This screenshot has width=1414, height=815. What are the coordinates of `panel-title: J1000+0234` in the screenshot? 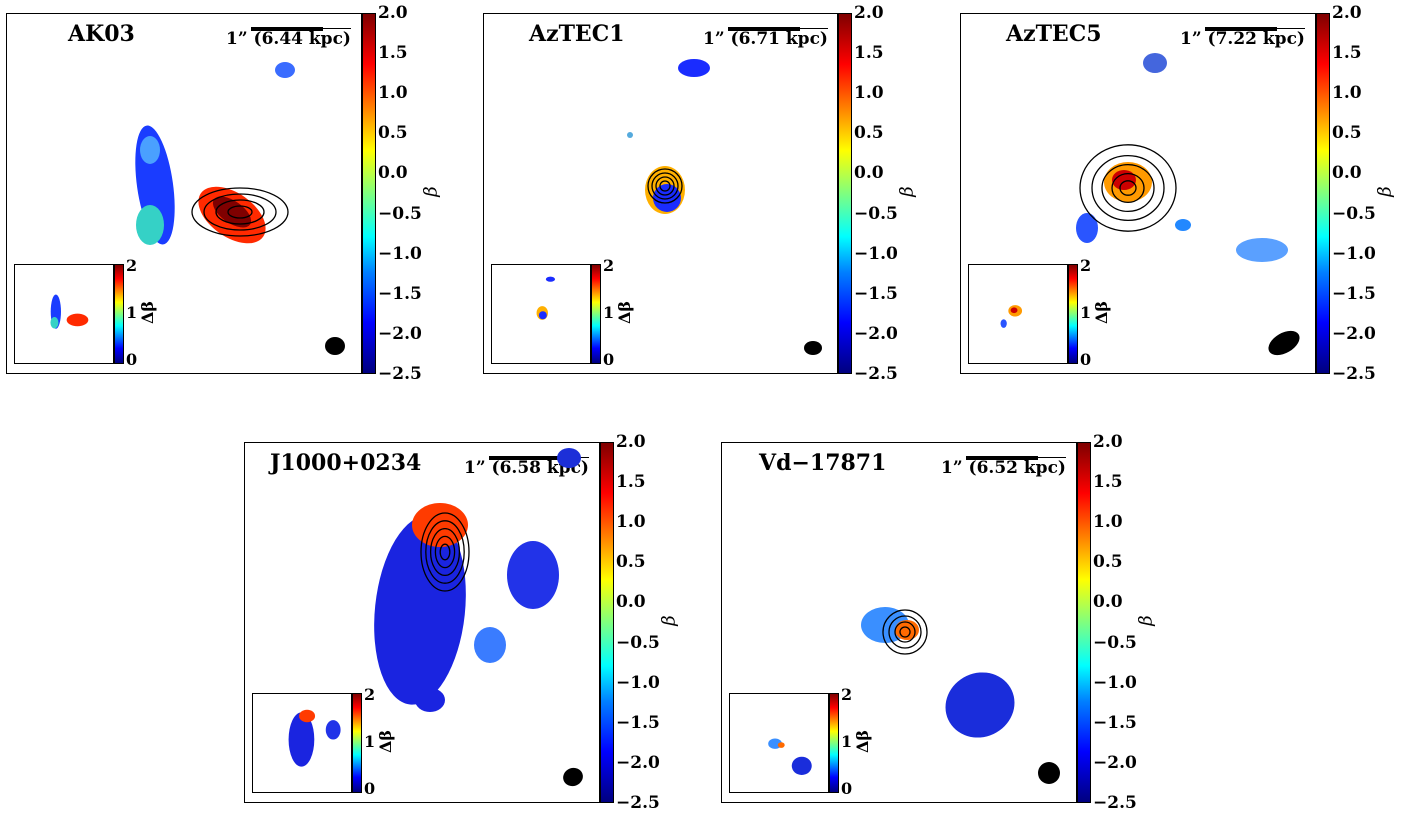 It's located at (346, 463).